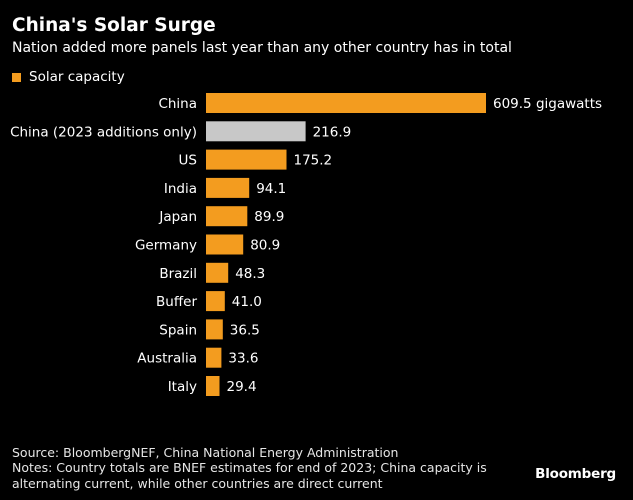  Describe the element at coordinates (188, 161) in the screenshot. I see `category-label-2: US` at that location.